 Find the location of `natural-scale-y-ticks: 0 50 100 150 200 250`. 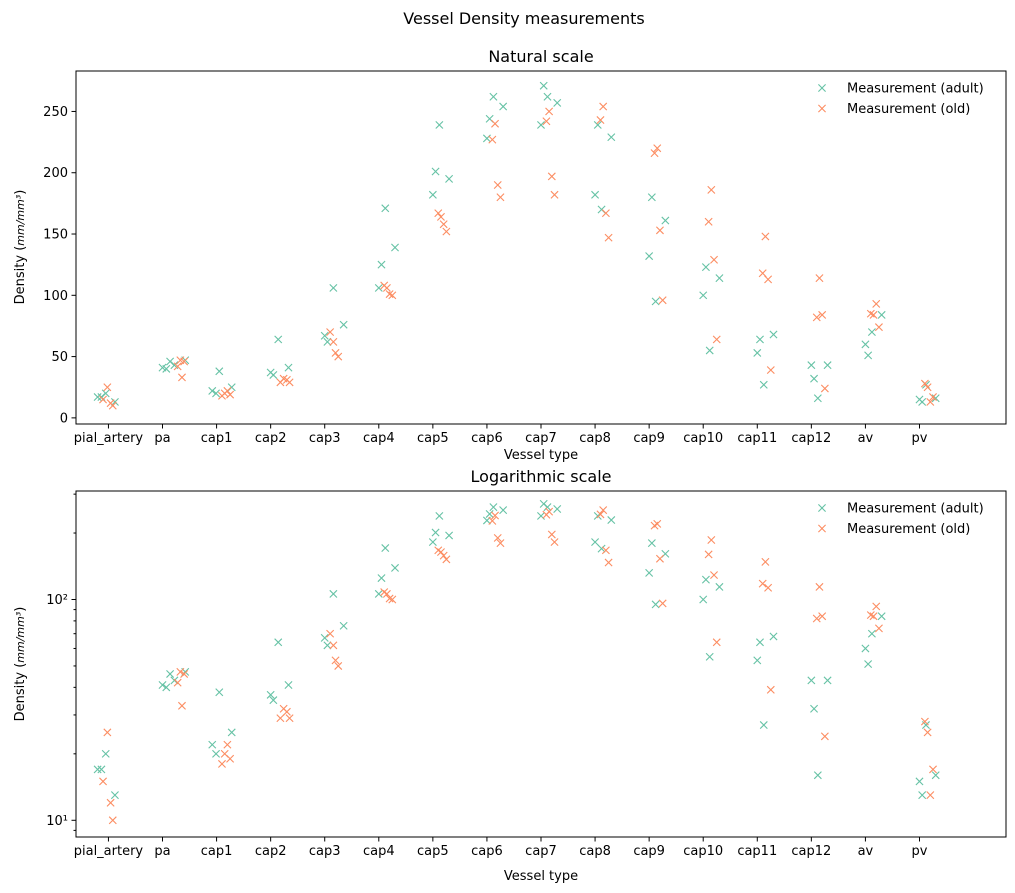

natural-scale-y-ticks: 0 50 100 150 200 250 is located at coordinates (59, 265).